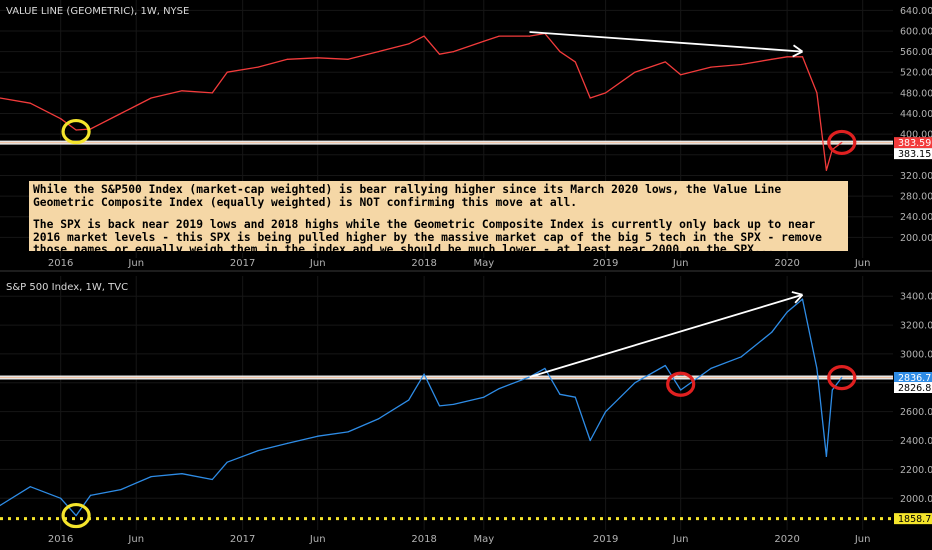 The height and width of the screenshot is (550, 932). Describe the element at coordinates (98, 11) in the screenshot. I see `top-pane-title: VALUE LINE (GEOMETRIC), 1W, NYSE` at that location.